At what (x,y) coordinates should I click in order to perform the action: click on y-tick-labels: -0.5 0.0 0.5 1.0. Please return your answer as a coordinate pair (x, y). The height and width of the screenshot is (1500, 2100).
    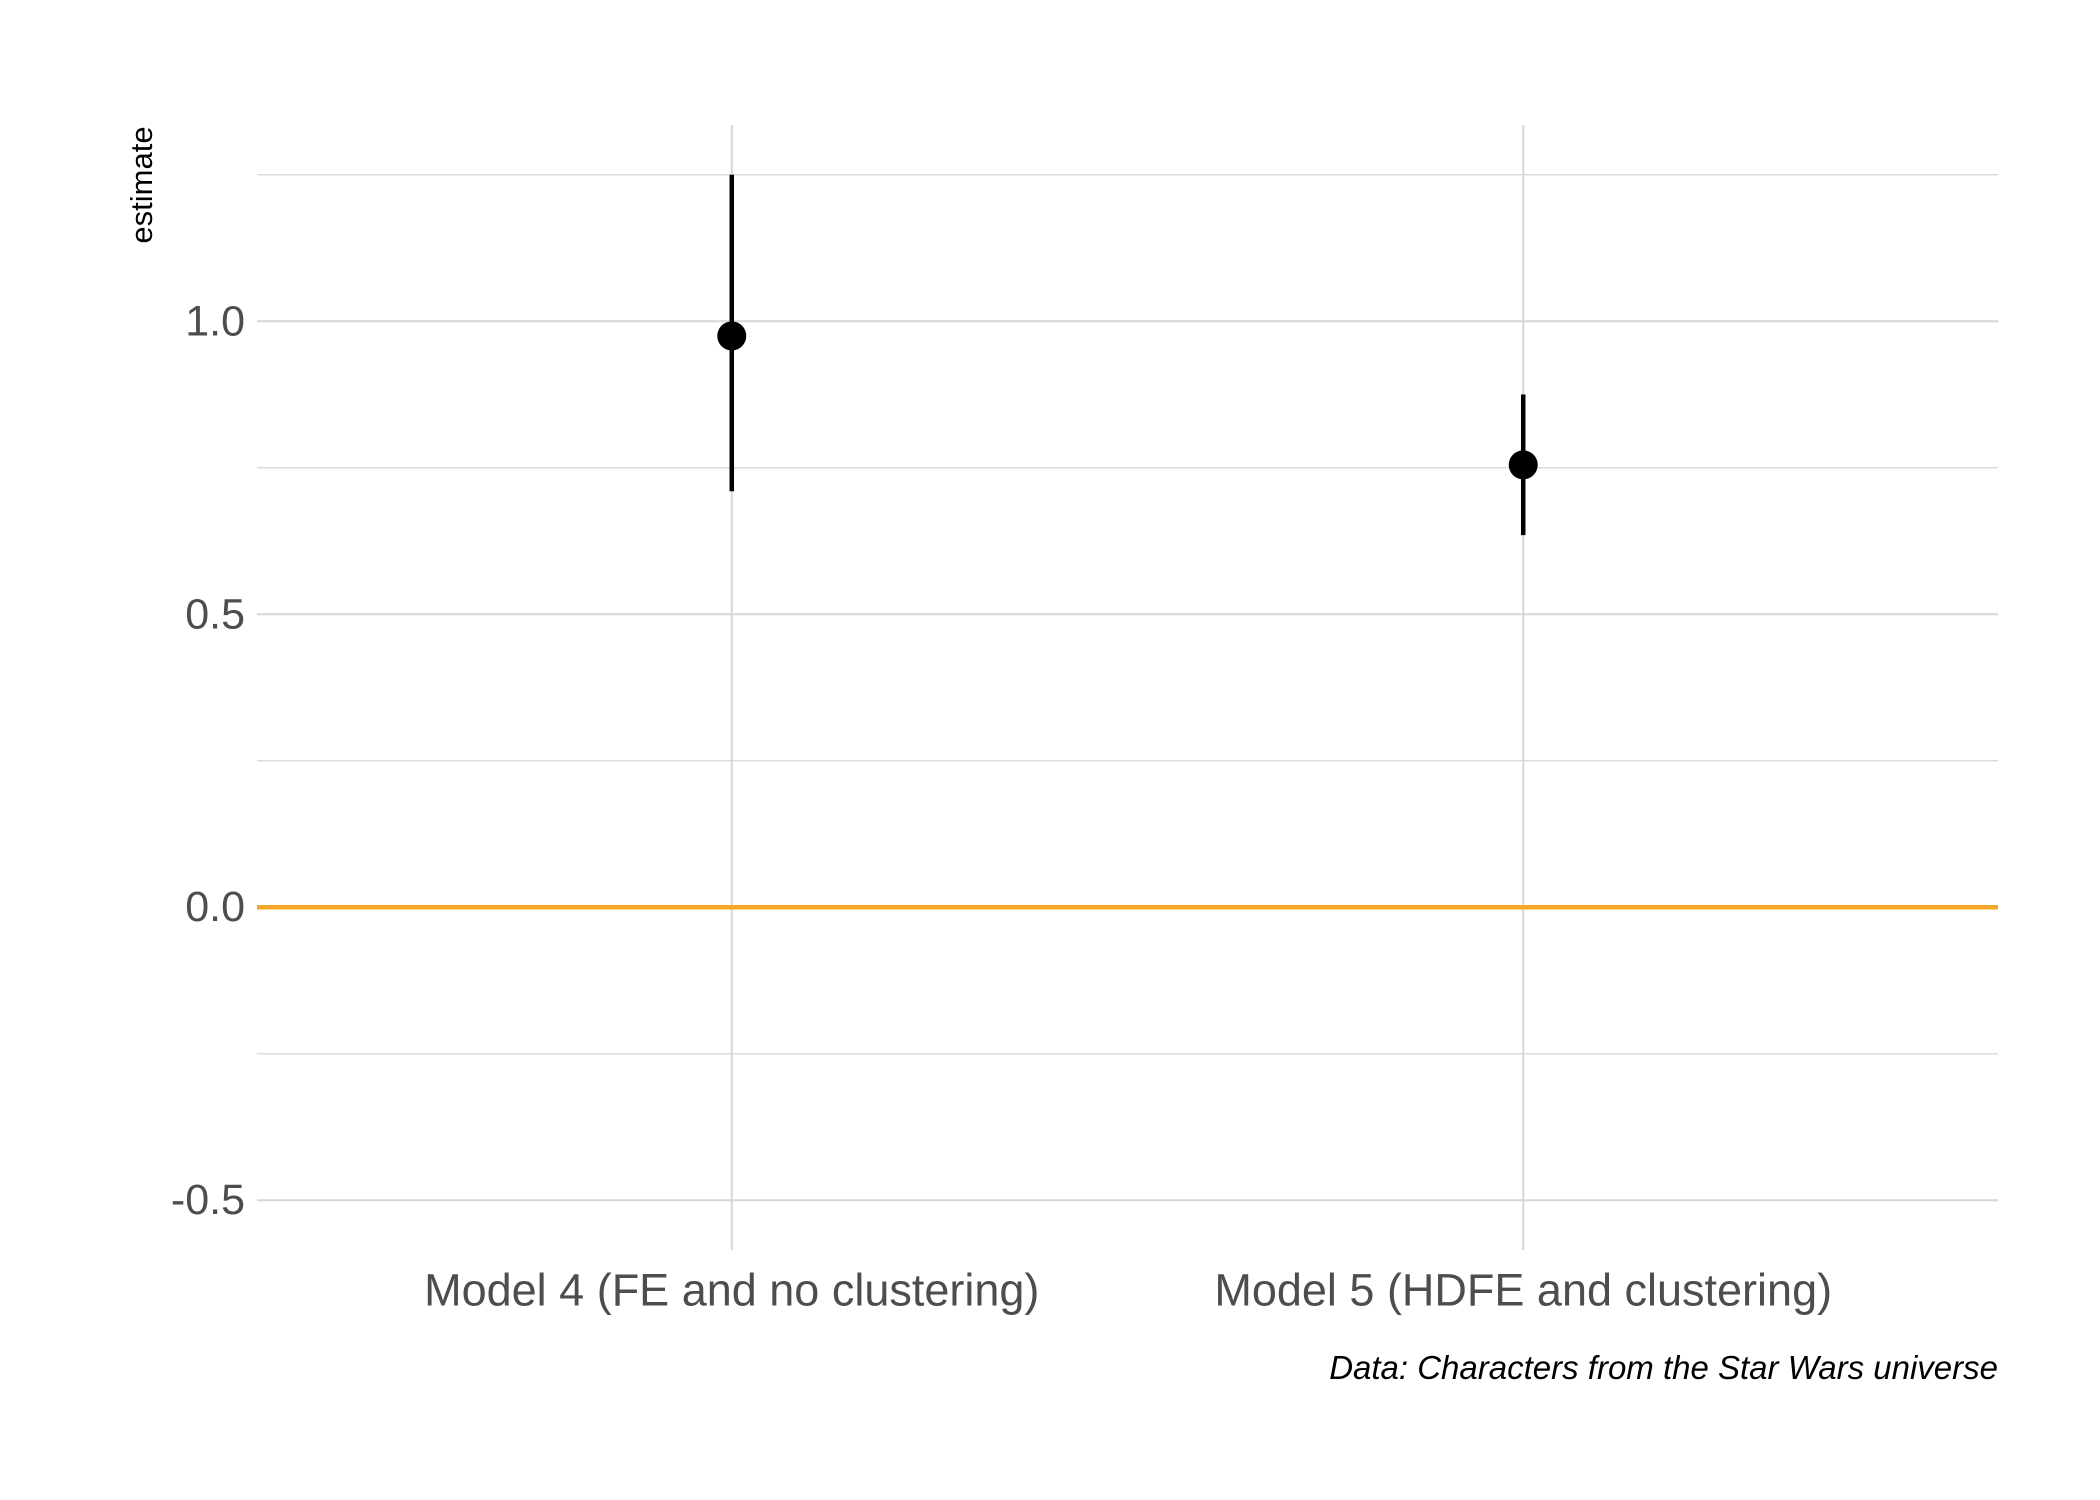
    Looking at the image, I should click on (208, 760).